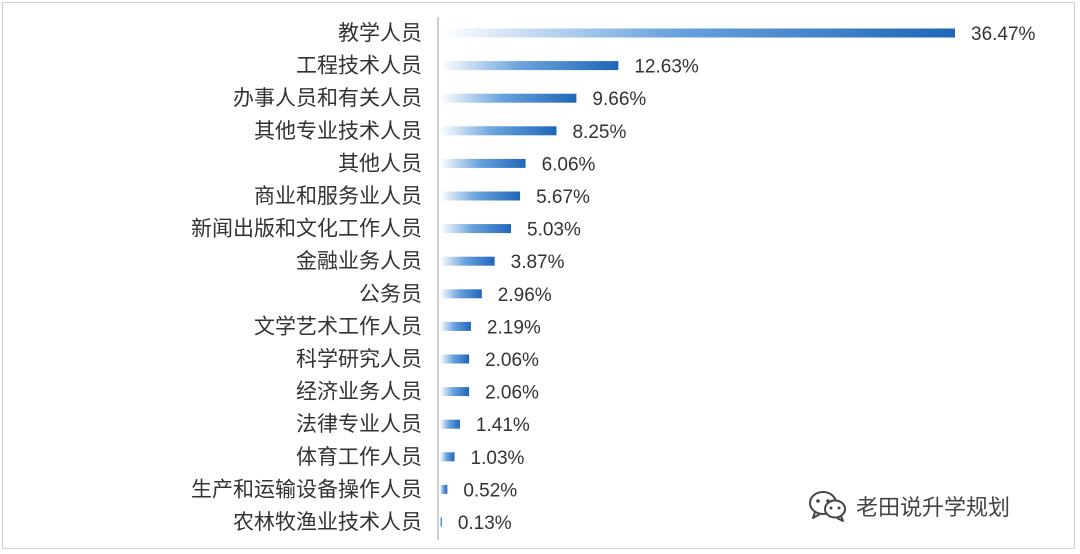  What do you see at coordinates (563, 197) in the screenshot?
I see `value-label: 5.67%` at bounding box center [563, 197].